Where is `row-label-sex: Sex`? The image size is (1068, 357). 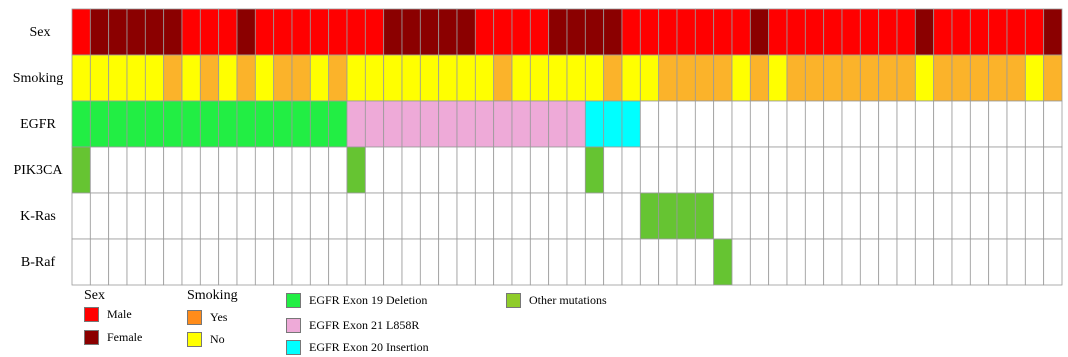 row-label-sex: Sex is located at coordinates (40, 32).